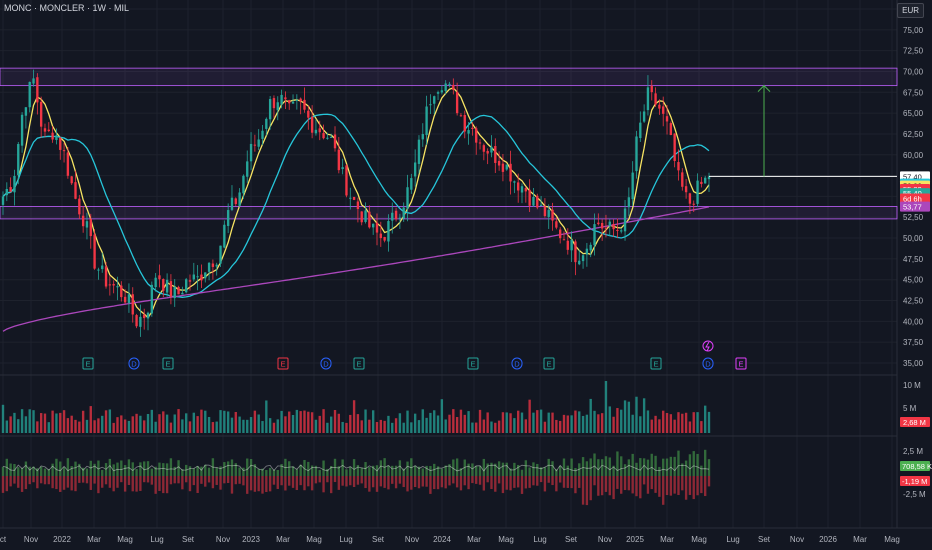 The width and height of the screenshot is (932, 550). I want to click on price-tick-label: 40,00, so click(913, 321).